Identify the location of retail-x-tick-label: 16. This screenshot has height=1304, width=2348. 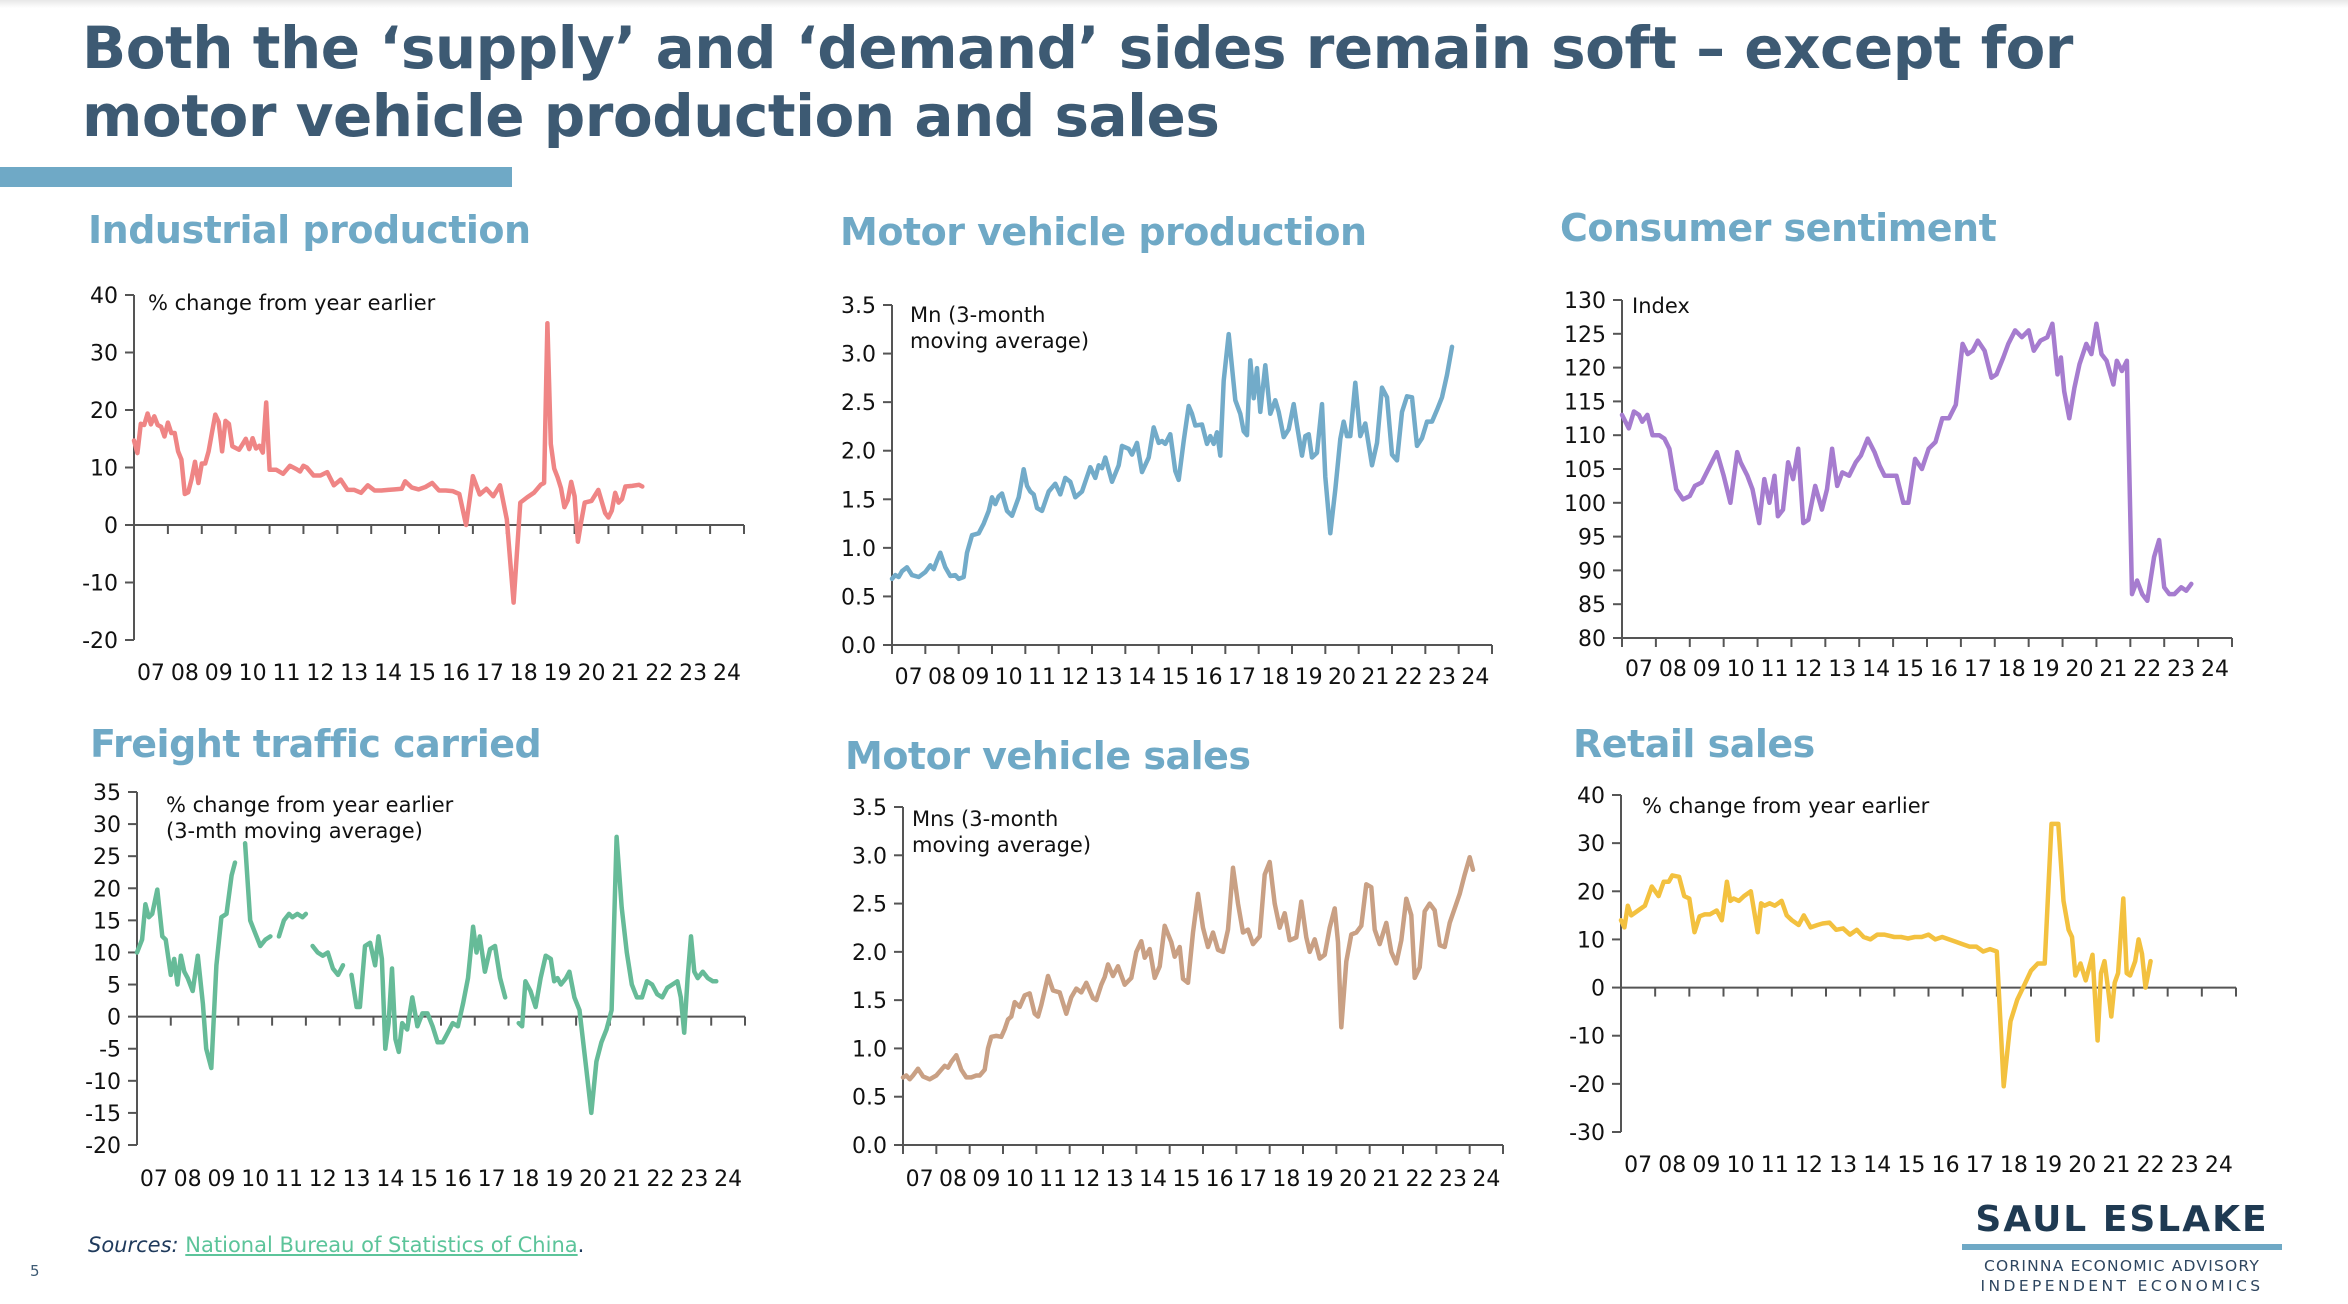
(1946, 1165).